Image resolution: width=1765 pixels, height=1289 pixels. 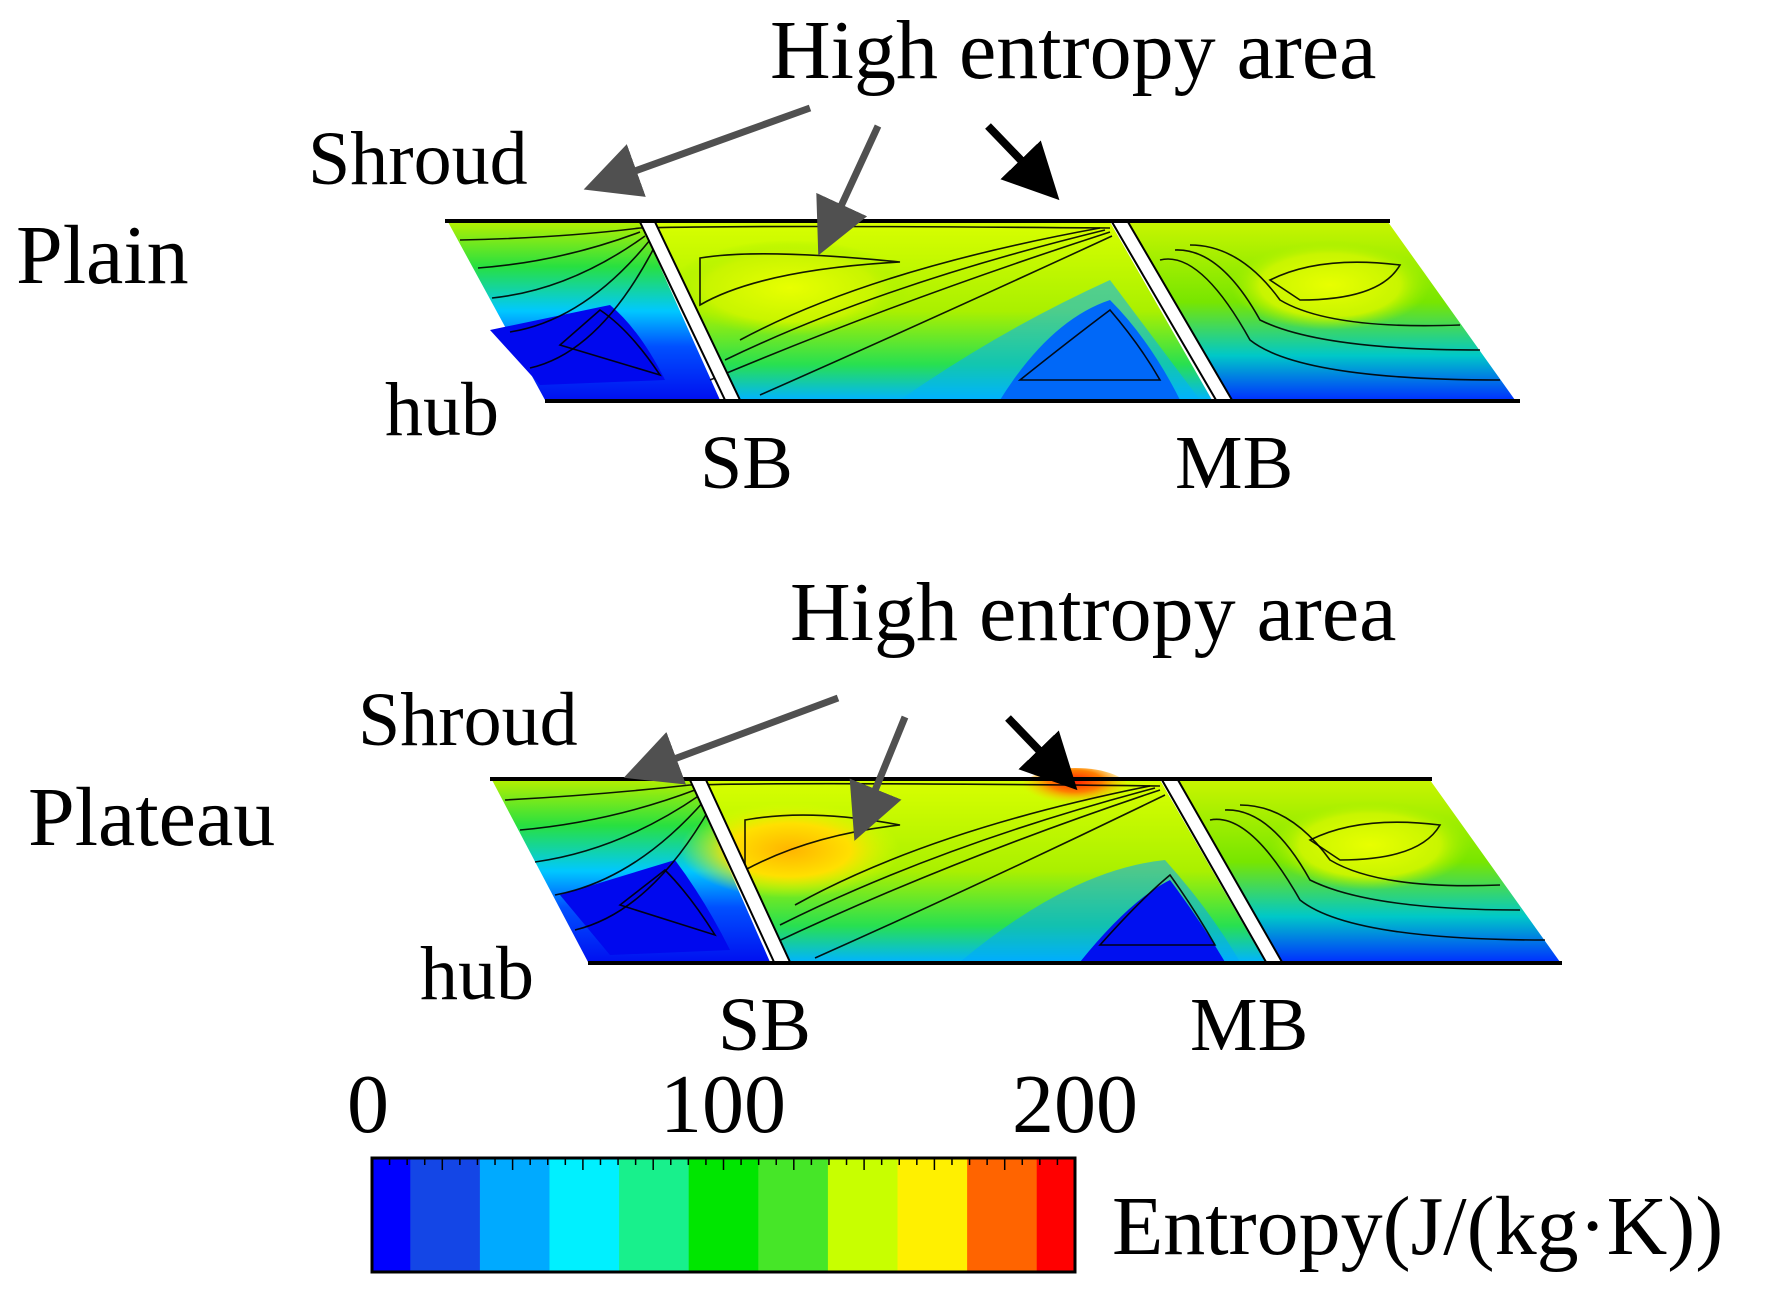 I want to click on panel-label: Plateau, so click(x=151, y=817).